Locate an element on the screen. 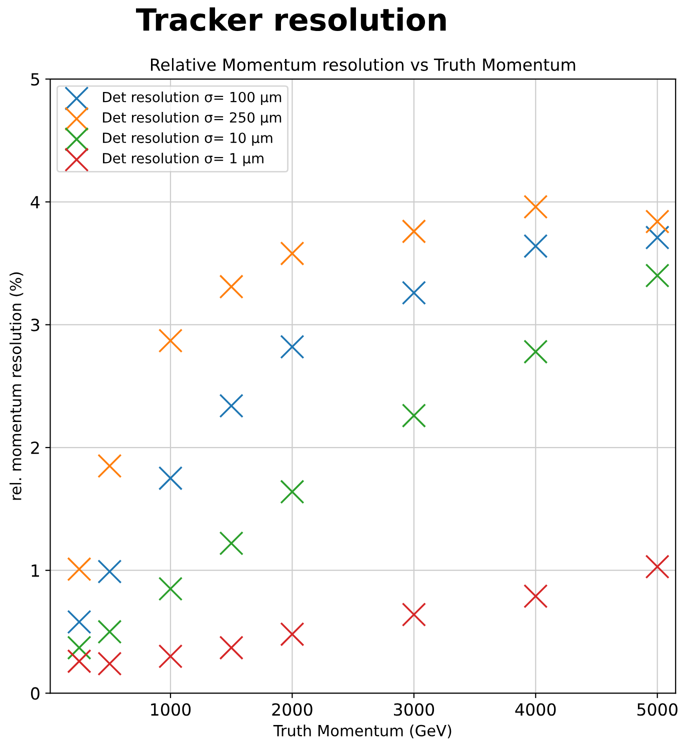  x-tick-label: 3000 is located at coordinates (414, 709).